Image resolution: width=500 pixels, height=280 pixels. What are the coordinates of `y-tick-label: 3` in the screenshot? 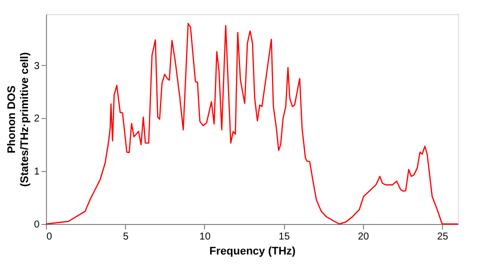 It's located at (37, 66).